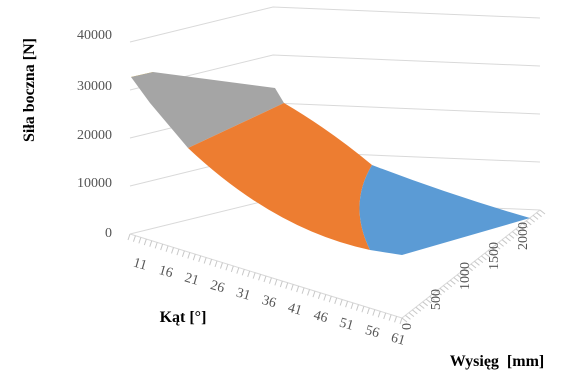 The image size is (568, 376). What do you see at coordinates (398, 339) in the screenshot?
I see `angle-tick-61: 61` at bounding box center [398, 339].